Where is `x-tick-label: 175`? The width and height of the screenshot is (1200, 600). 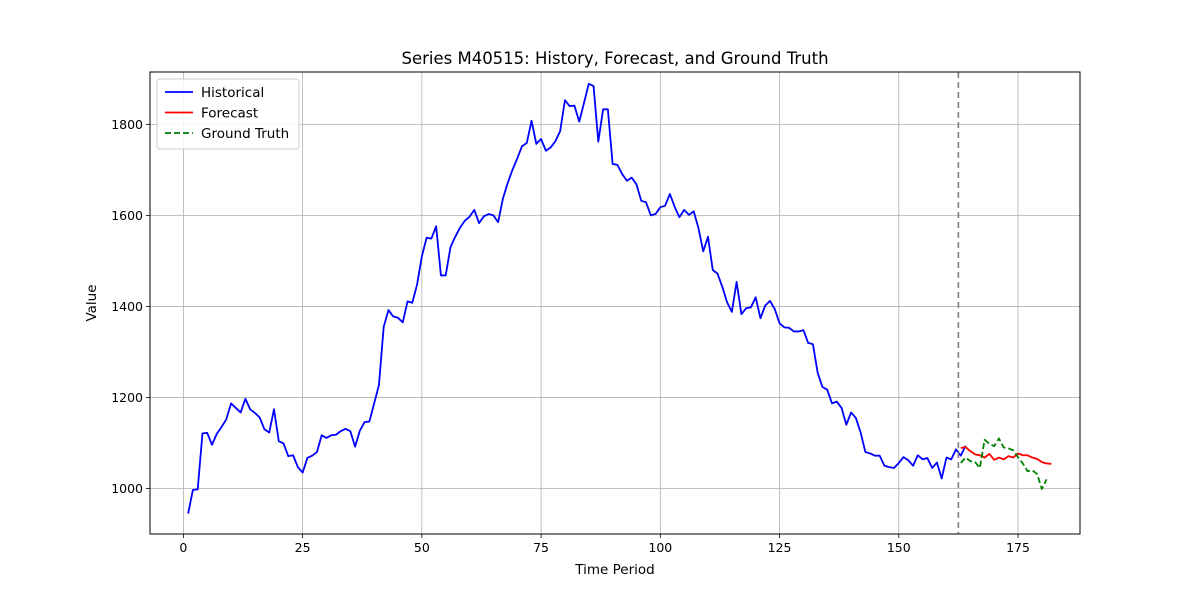 x-tick-label: 175 is located at coordinates (1018, 547).